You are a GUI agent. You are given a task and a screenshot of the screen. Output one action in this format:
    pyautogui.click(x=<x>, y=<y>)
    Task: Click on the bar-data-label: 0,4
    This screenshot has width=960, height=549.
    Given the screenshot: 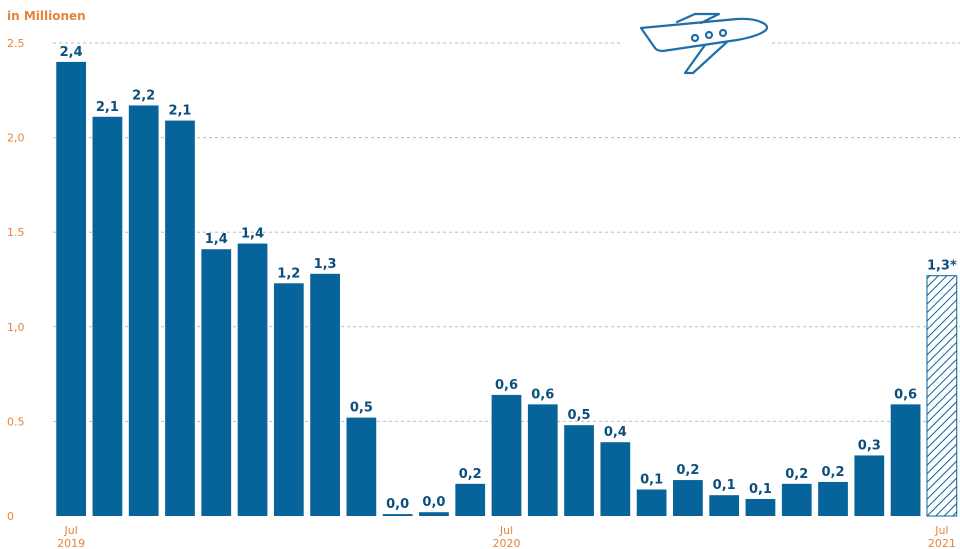 What is the action you would take?
    pyautogui.click(x=615, y=432)
    